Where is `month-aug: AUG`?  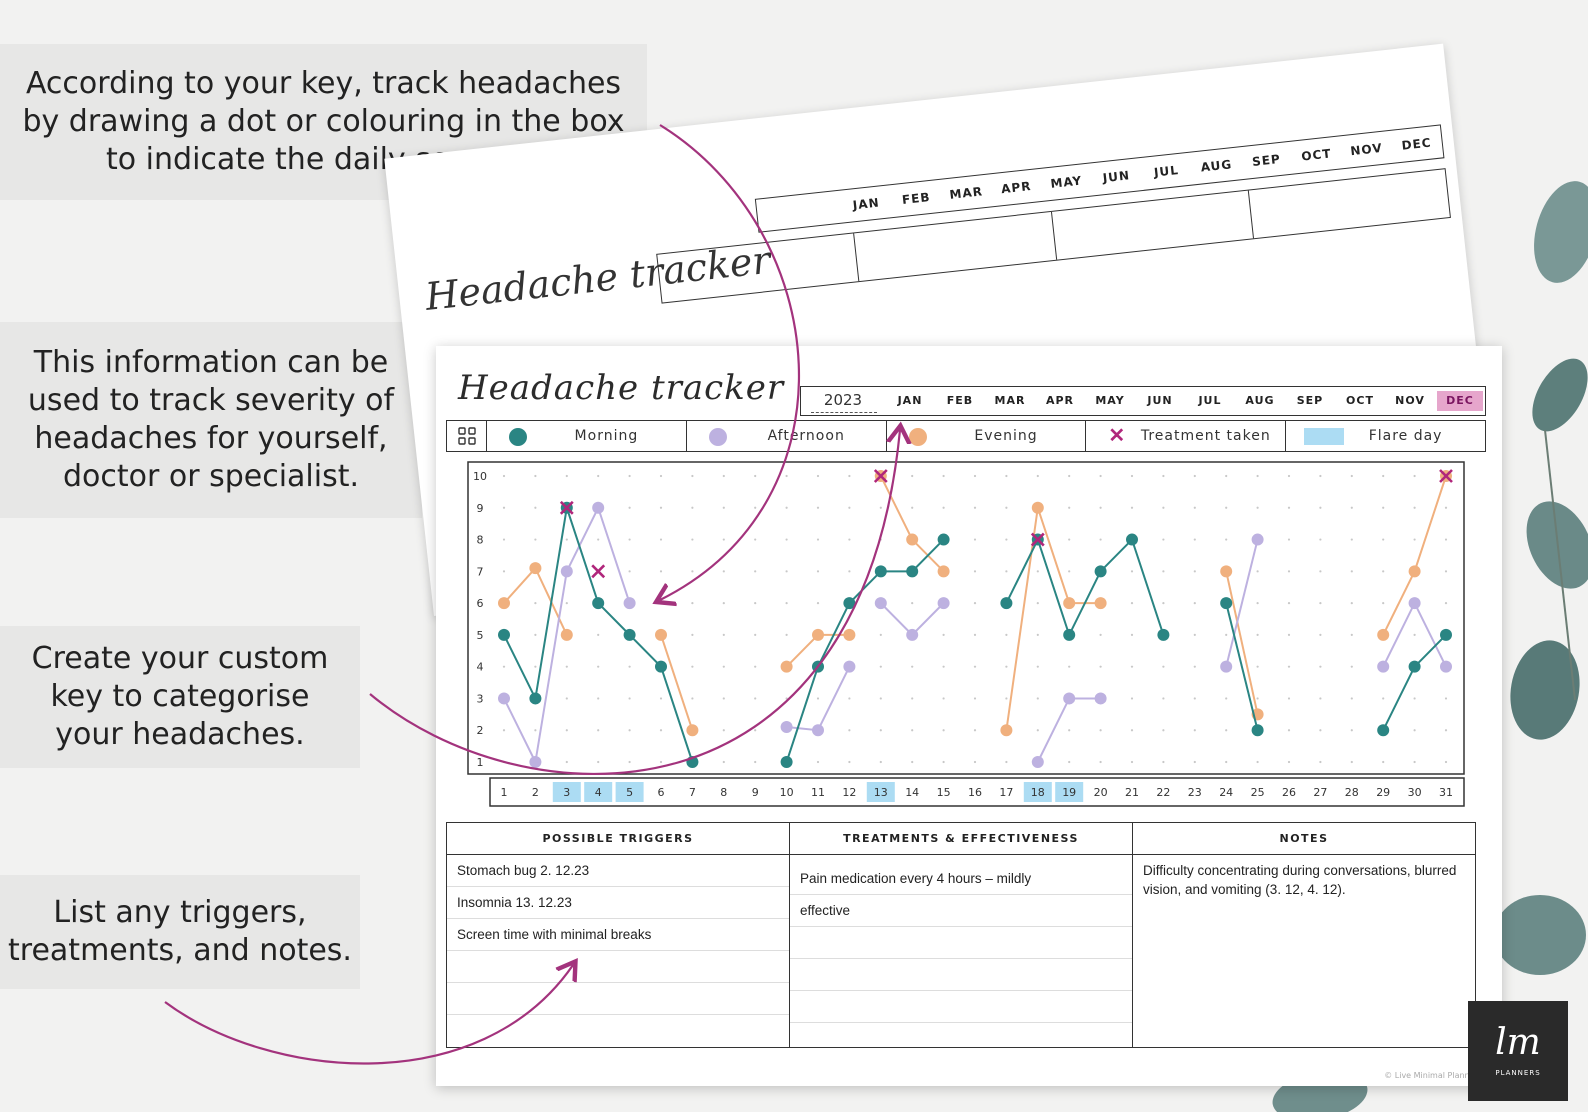 month-aug: AUG is located at coordinates (1260, 400).